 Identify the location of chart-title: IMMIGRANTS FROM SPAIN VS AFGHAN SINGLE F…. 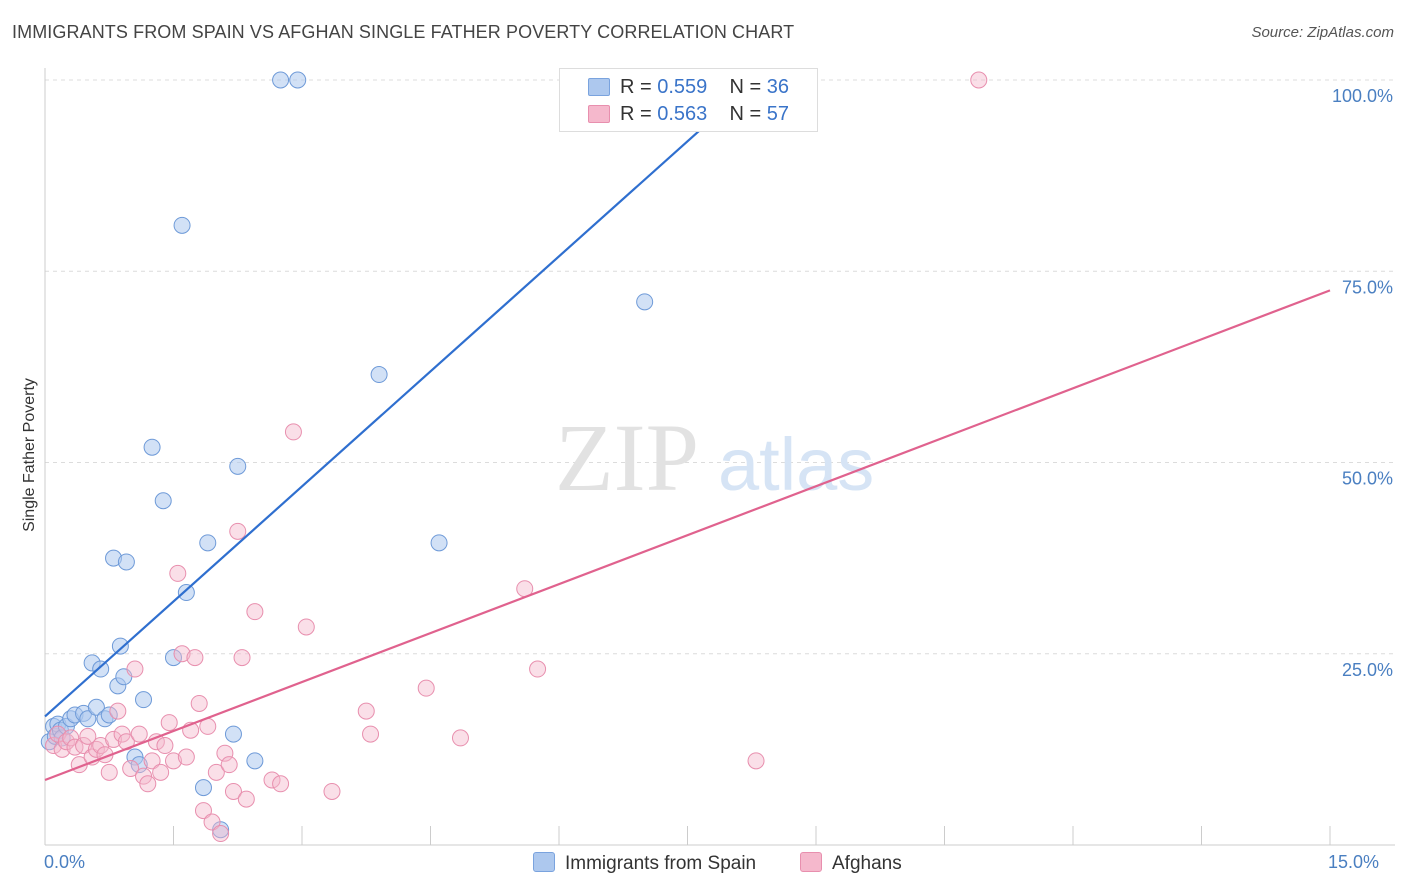
(403, 32).